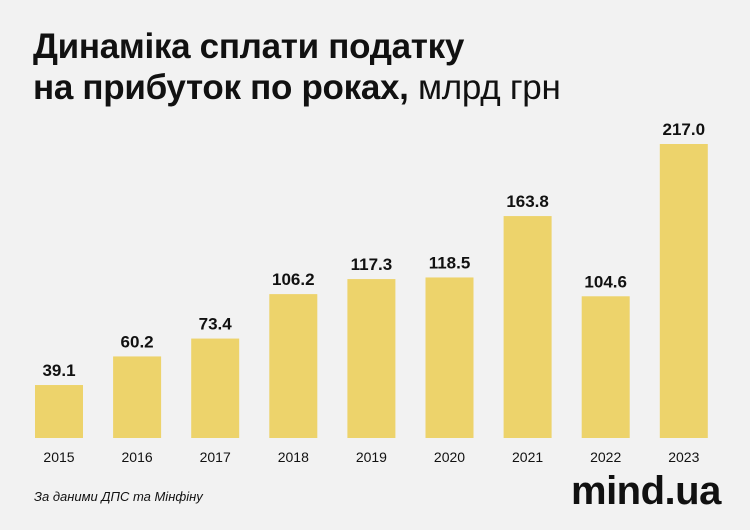 The width and height of the screenshot is (750, 530). I want to click on chart-title-line2: на прибуток по роках, млрд грн, so click(297, 87).